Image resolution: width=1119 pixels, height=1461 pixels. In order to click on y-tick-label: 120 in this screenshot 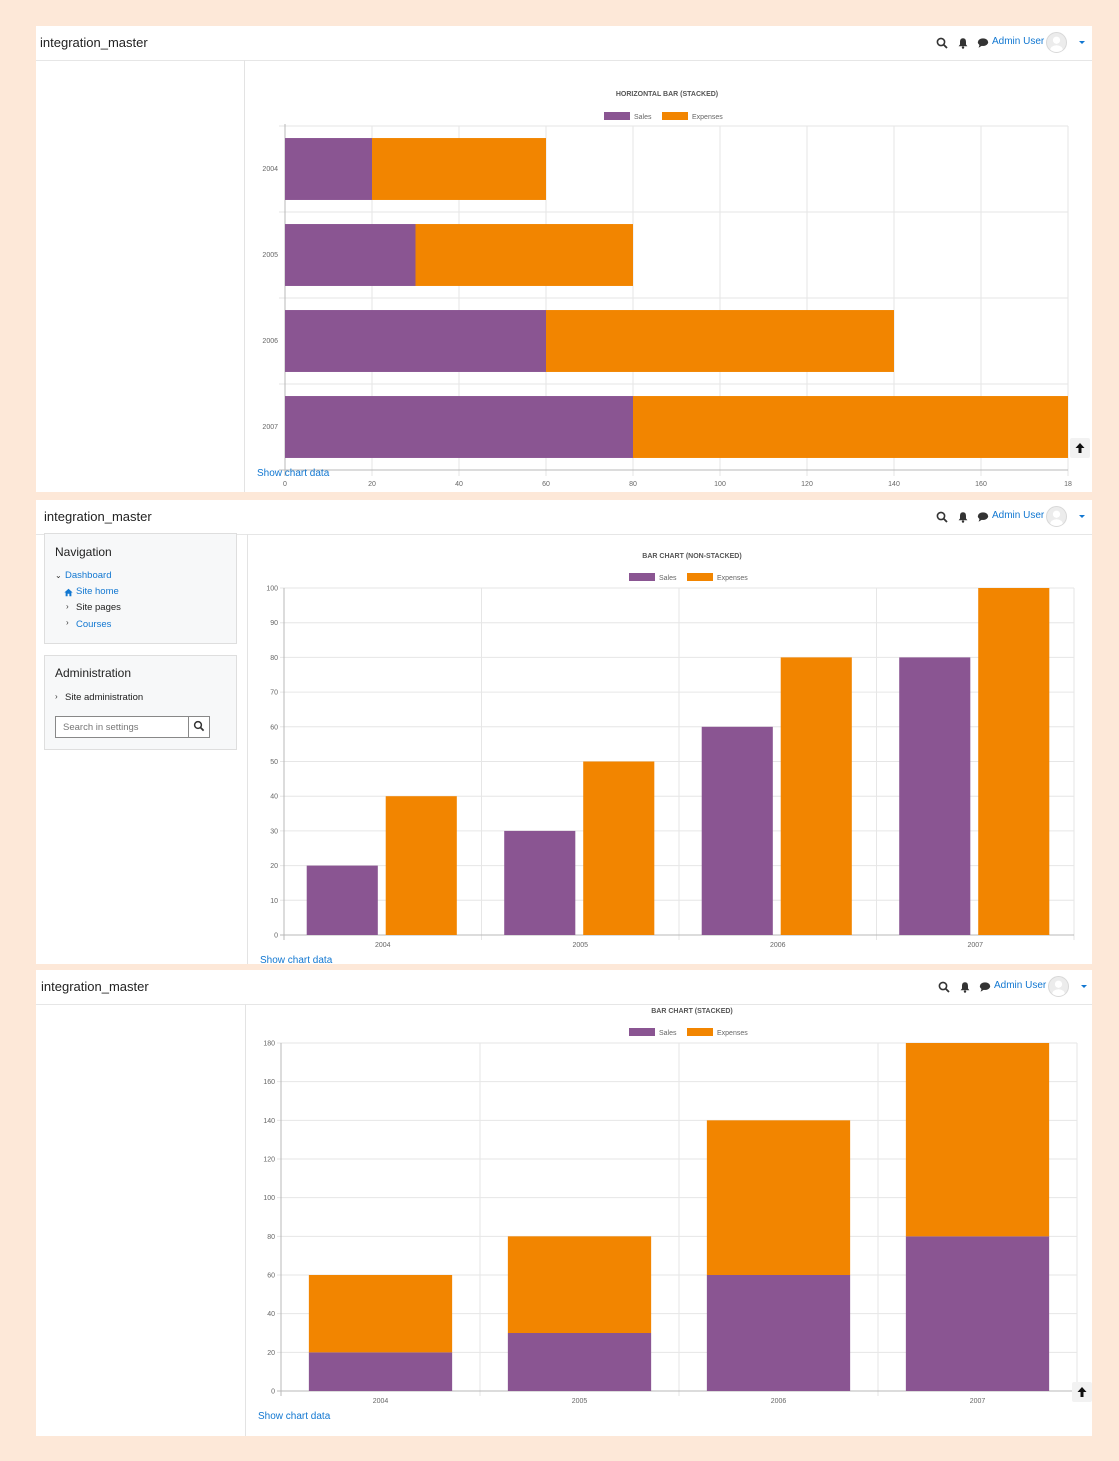, I will do `click(269, 1160)`.